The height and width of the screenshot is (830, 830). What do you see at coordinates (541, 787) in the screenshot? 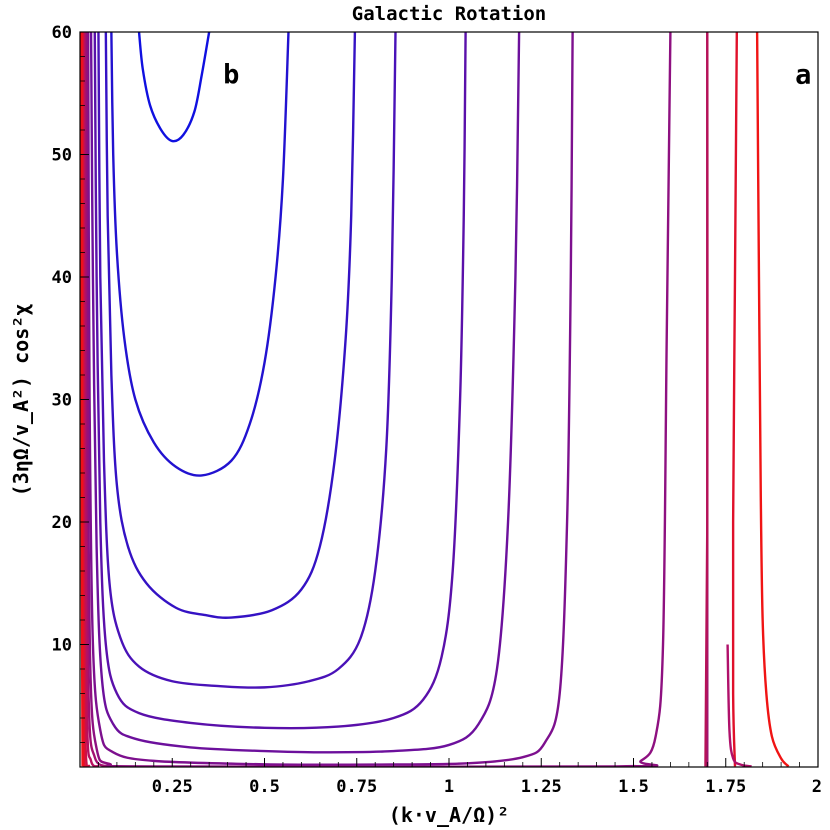
I see `x-tick-label: 1.25` at bounding box center [541, 787].